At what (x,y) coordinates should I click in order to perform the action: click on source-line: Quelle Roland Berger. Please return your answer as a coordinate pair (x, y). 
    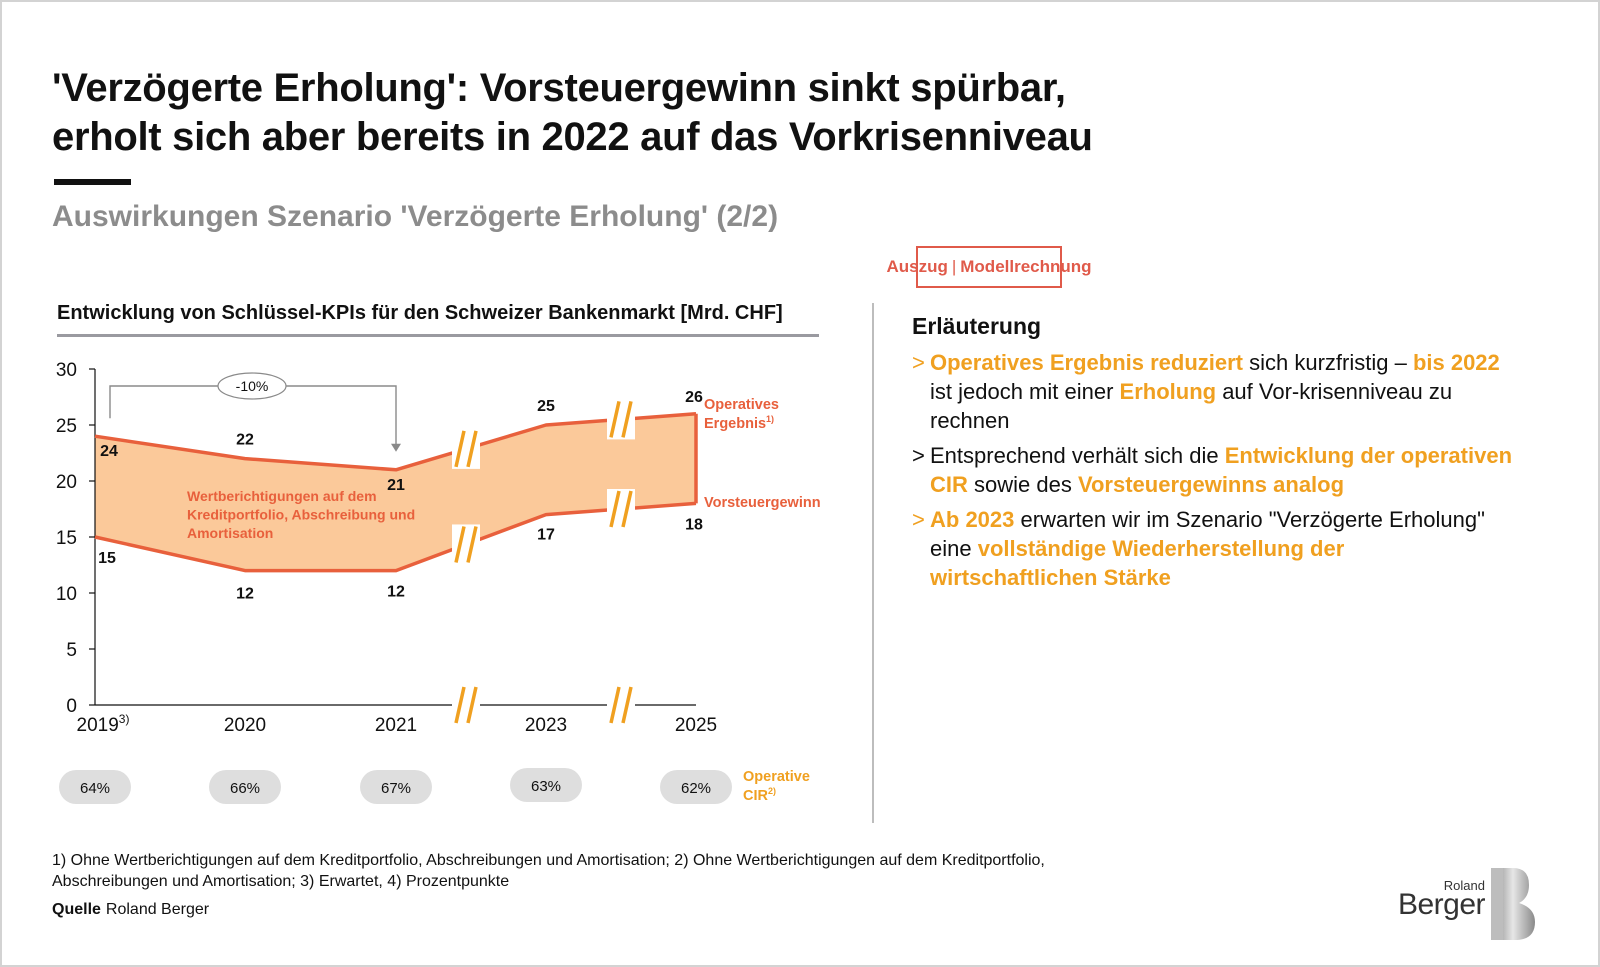
    Looking at the image, I should click on (130, 910).